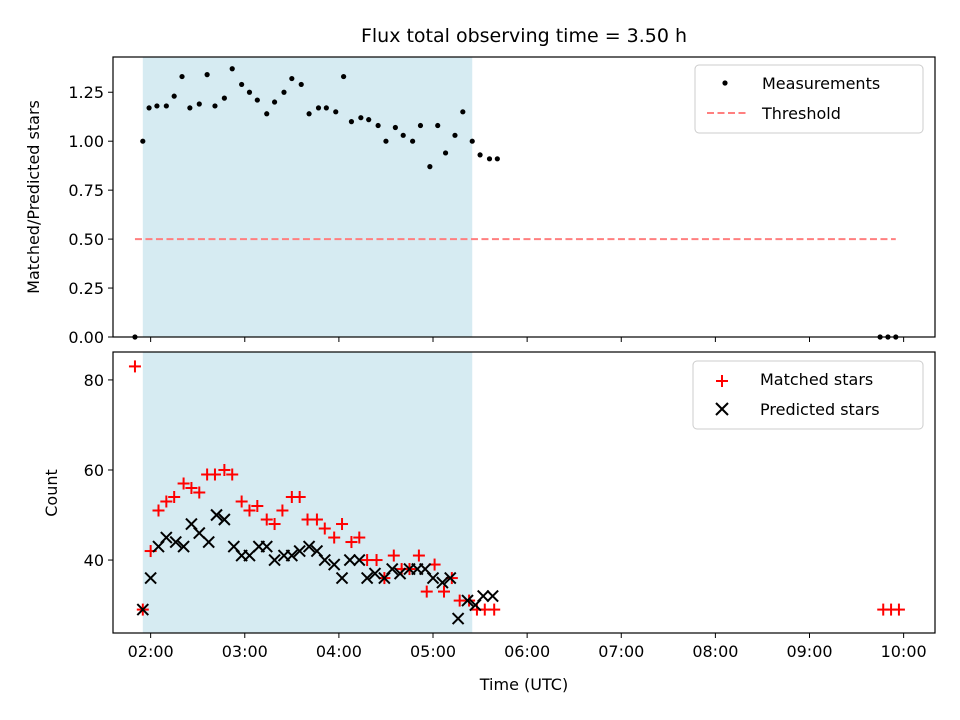 This screenshot has height=720, width=960. Describe the element at coordinates (725, 83) in the screenshot. I see `legend-measurements-marker` at that location.